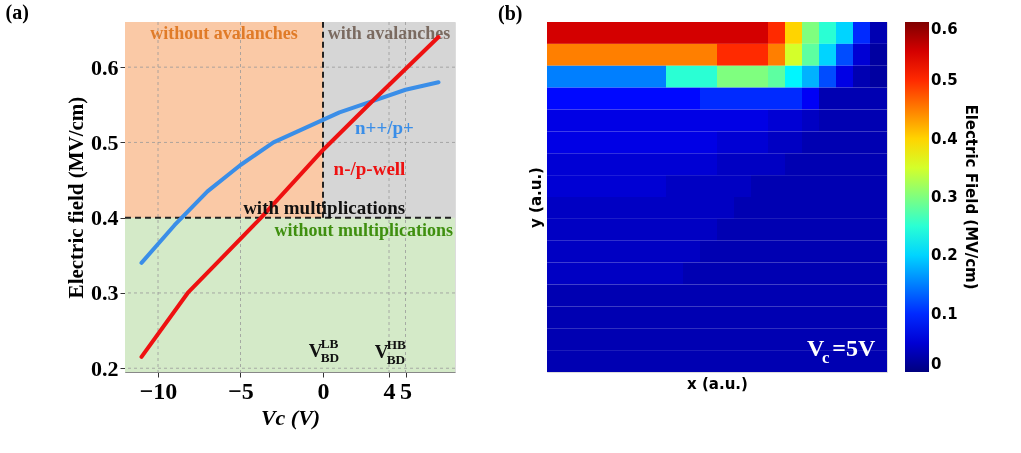 The image size is (1021, 453). What do you see at coordinates (290, 417) in the screenshot?
I see `x-axis-title: Vc (V)` at bounding box center [290, 417].